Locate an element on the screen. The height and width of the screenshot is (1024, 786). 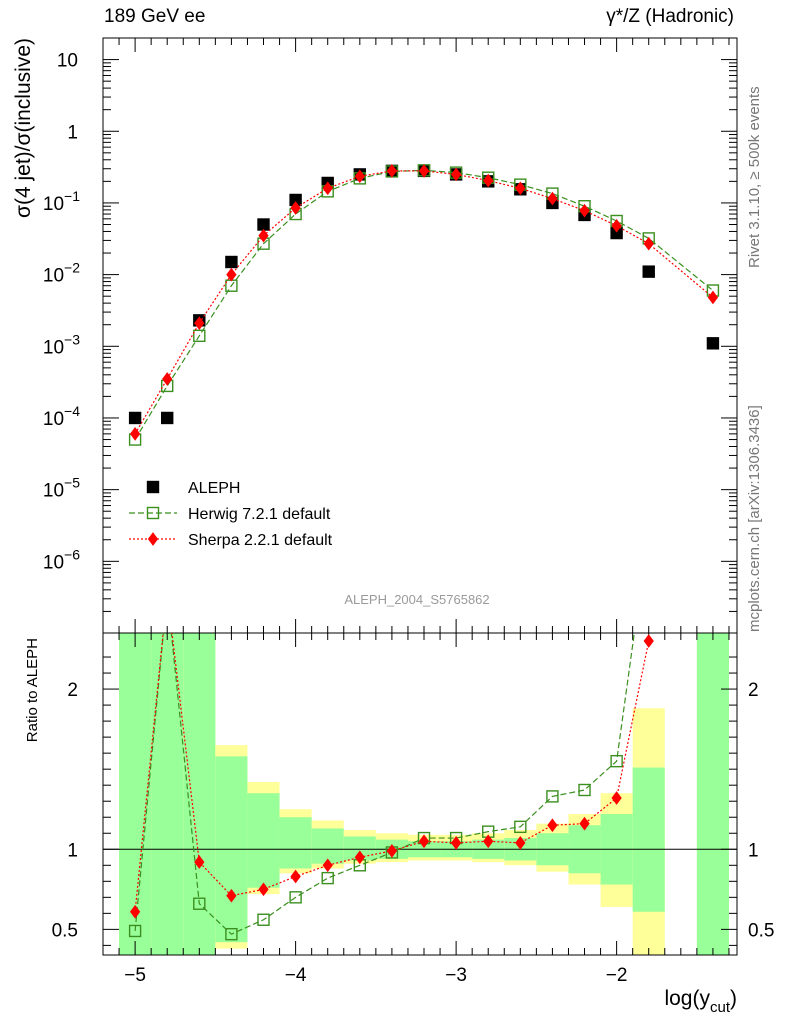
plot-title-right: γ*/Z (Hadronic) is located at coordinates (670, 16).